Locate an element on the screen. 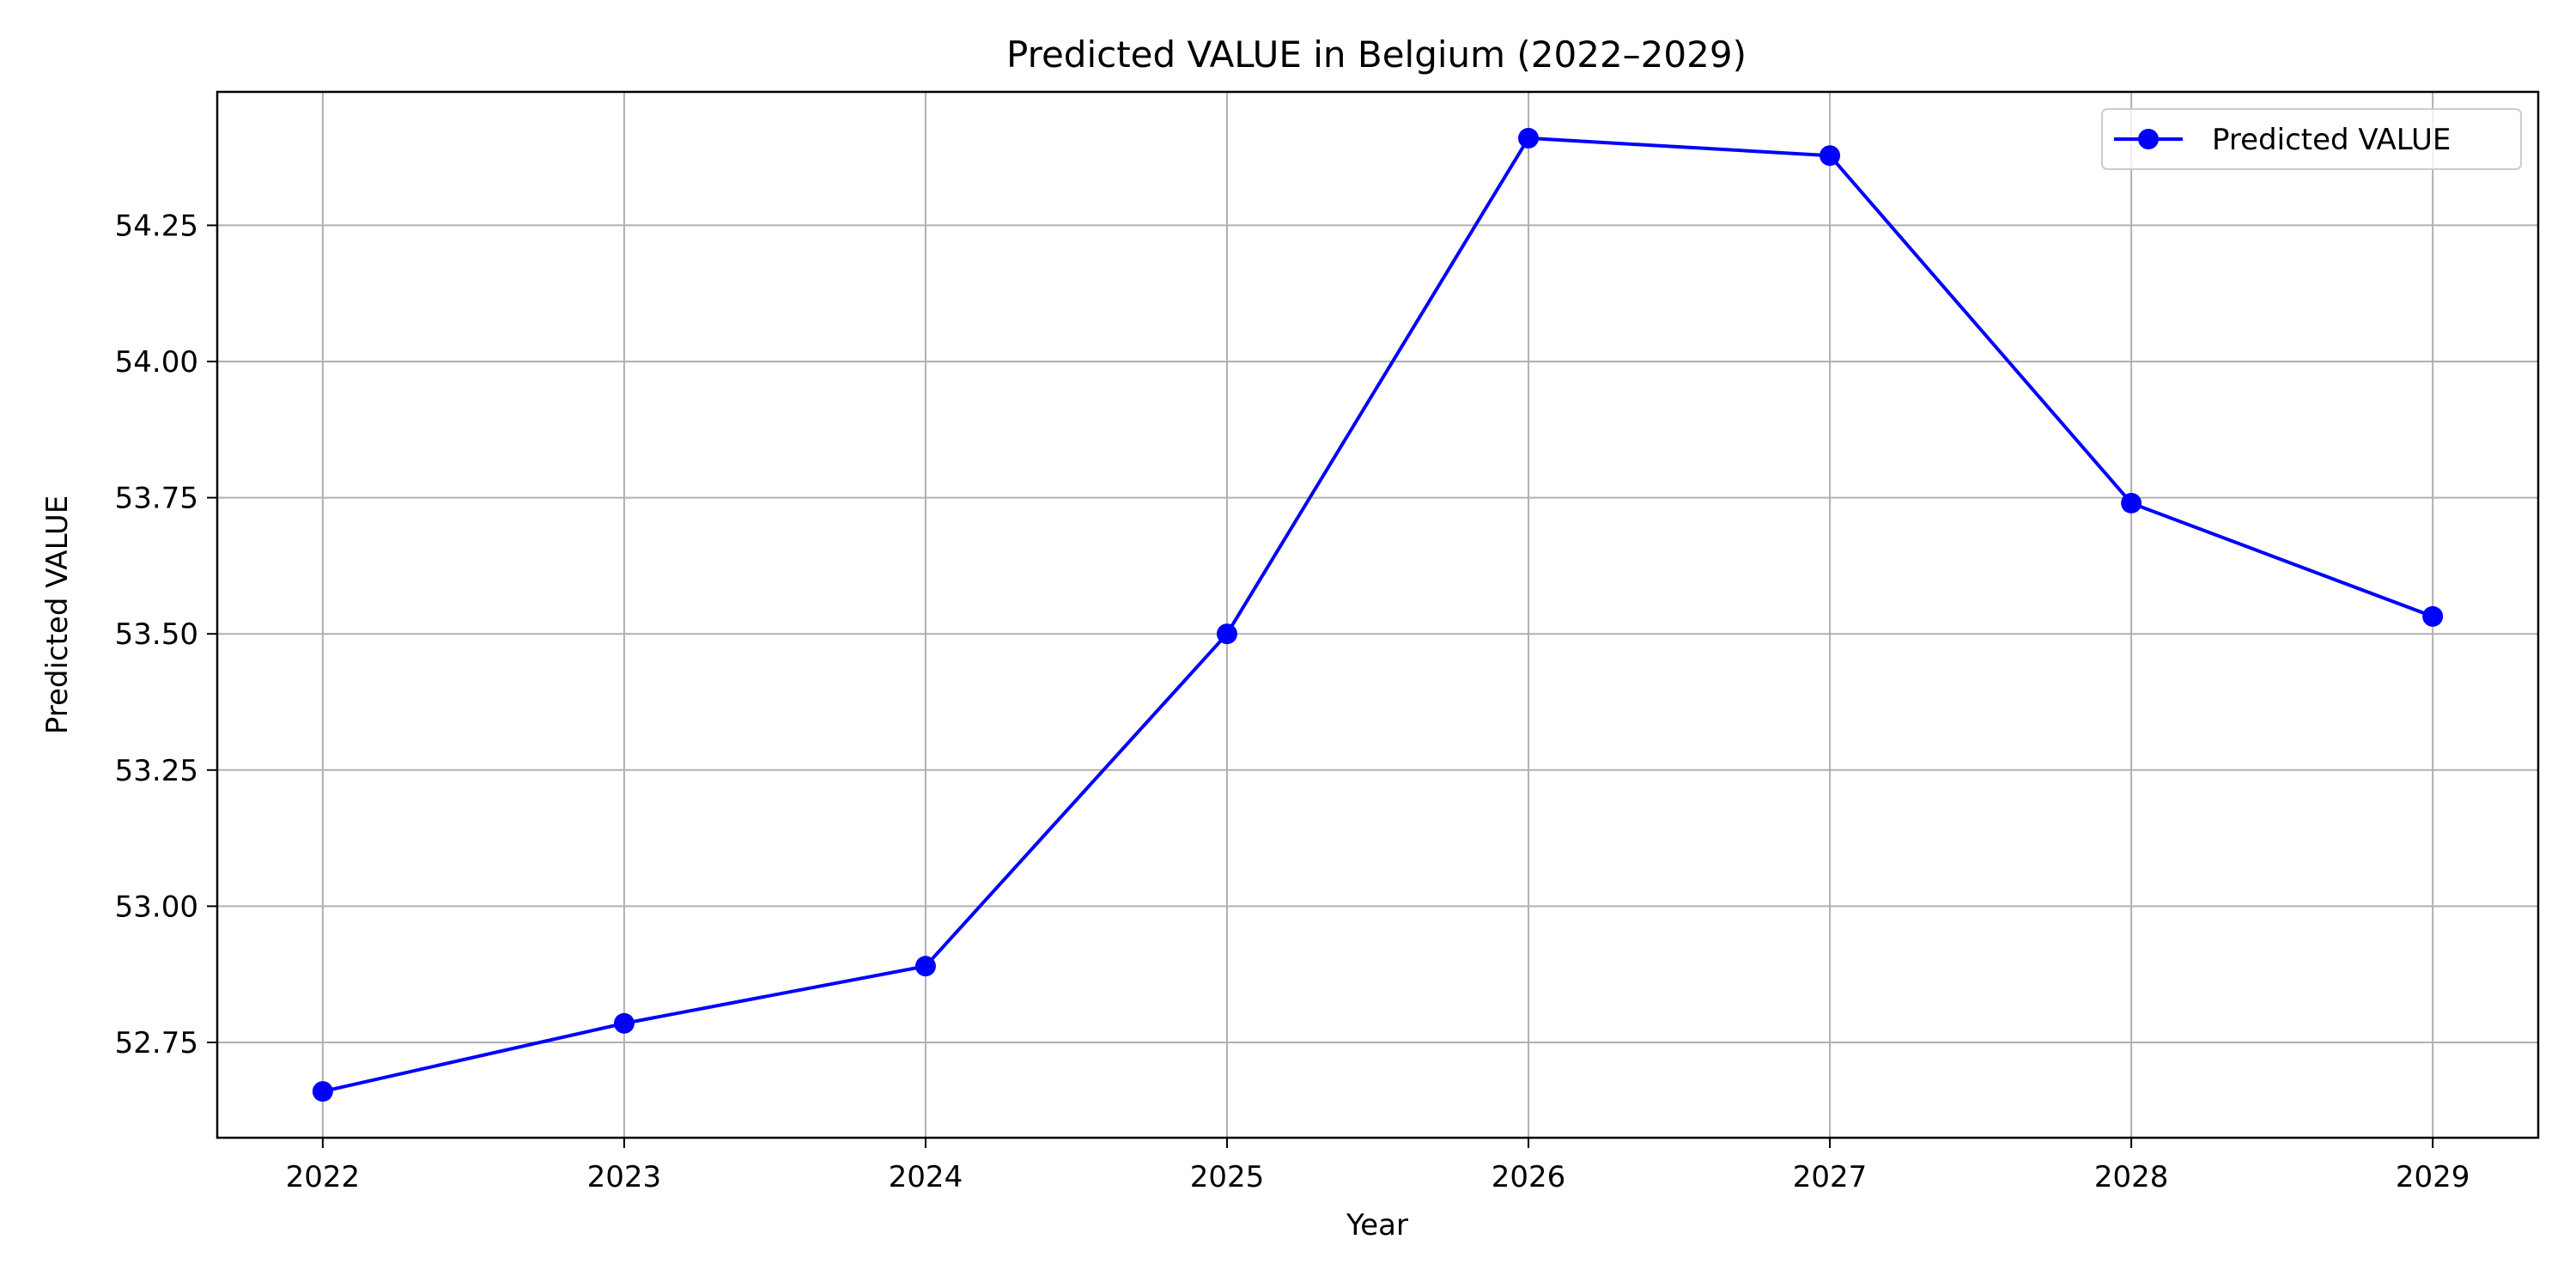  y-tick-label: 52.75 is located at coordinates (156, 1043).